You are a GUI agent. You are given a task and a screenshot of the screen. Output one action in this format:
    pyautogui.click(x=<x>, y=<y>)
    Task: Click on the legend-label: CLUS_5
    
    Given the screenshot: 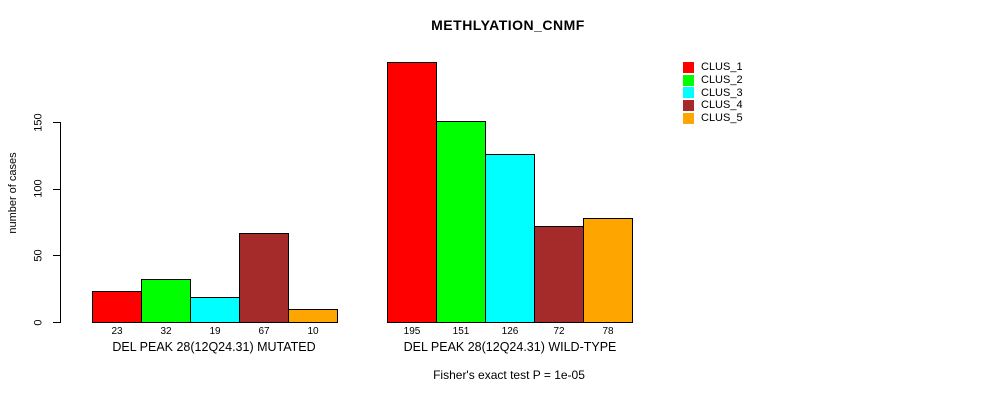 What is the action you would take?
    pyautogui.click(x=722, y=118)
    